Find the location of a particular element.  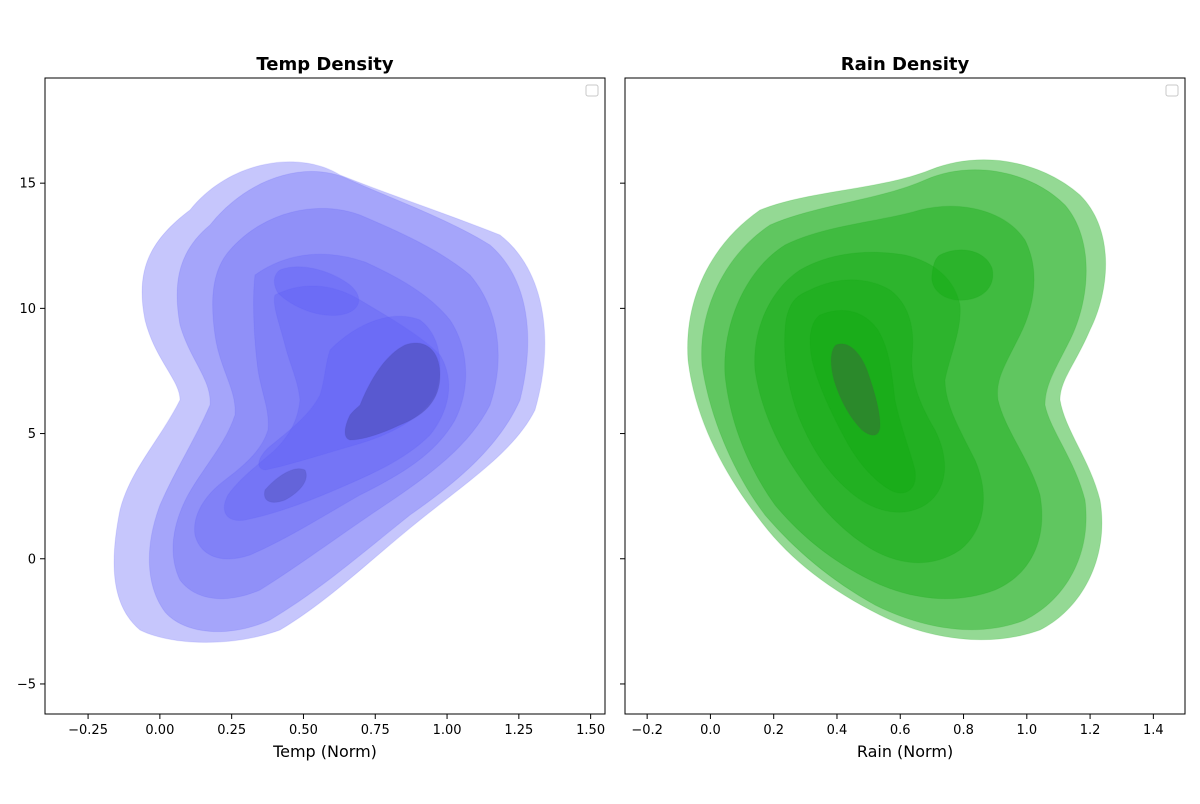

y-tick-label: 15 is located at coordinates (27, 184).